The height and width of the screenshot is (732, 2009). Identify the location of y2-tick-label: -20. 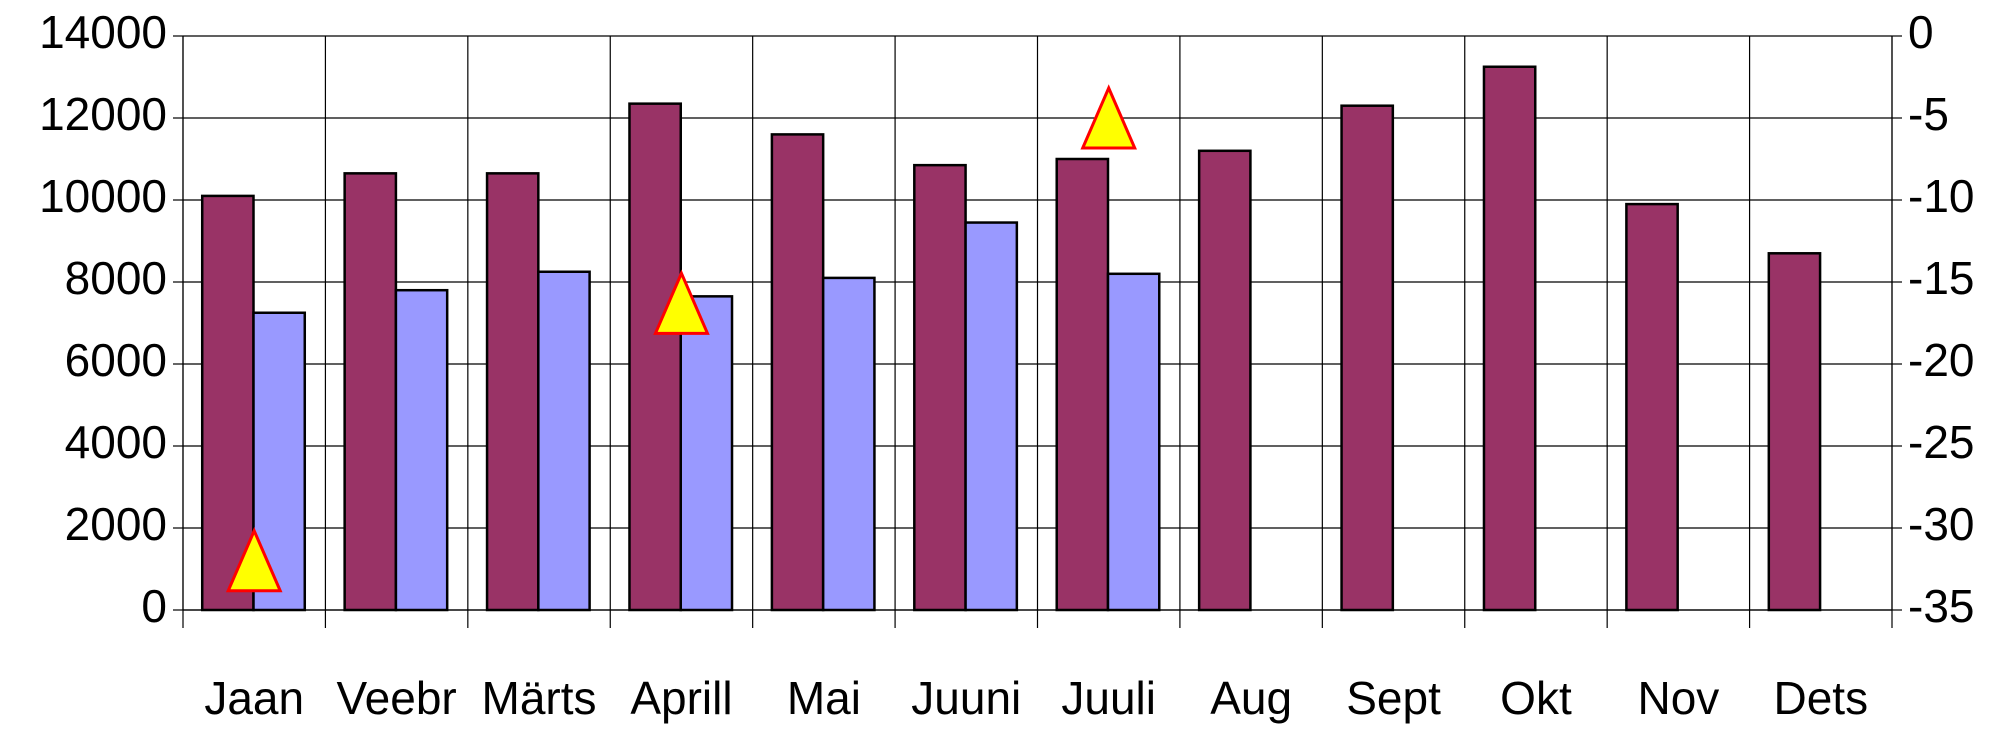
(1941, 360).